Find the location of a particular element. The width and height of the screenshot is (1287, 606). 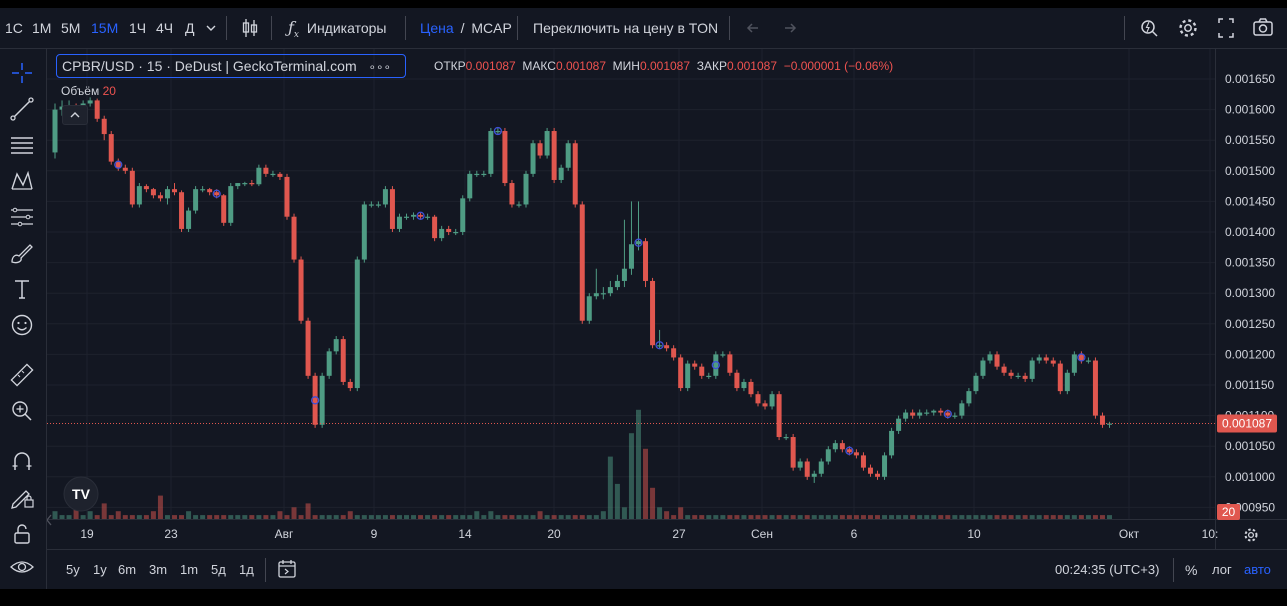

ruler-icon is located at coordinates (22, 375).